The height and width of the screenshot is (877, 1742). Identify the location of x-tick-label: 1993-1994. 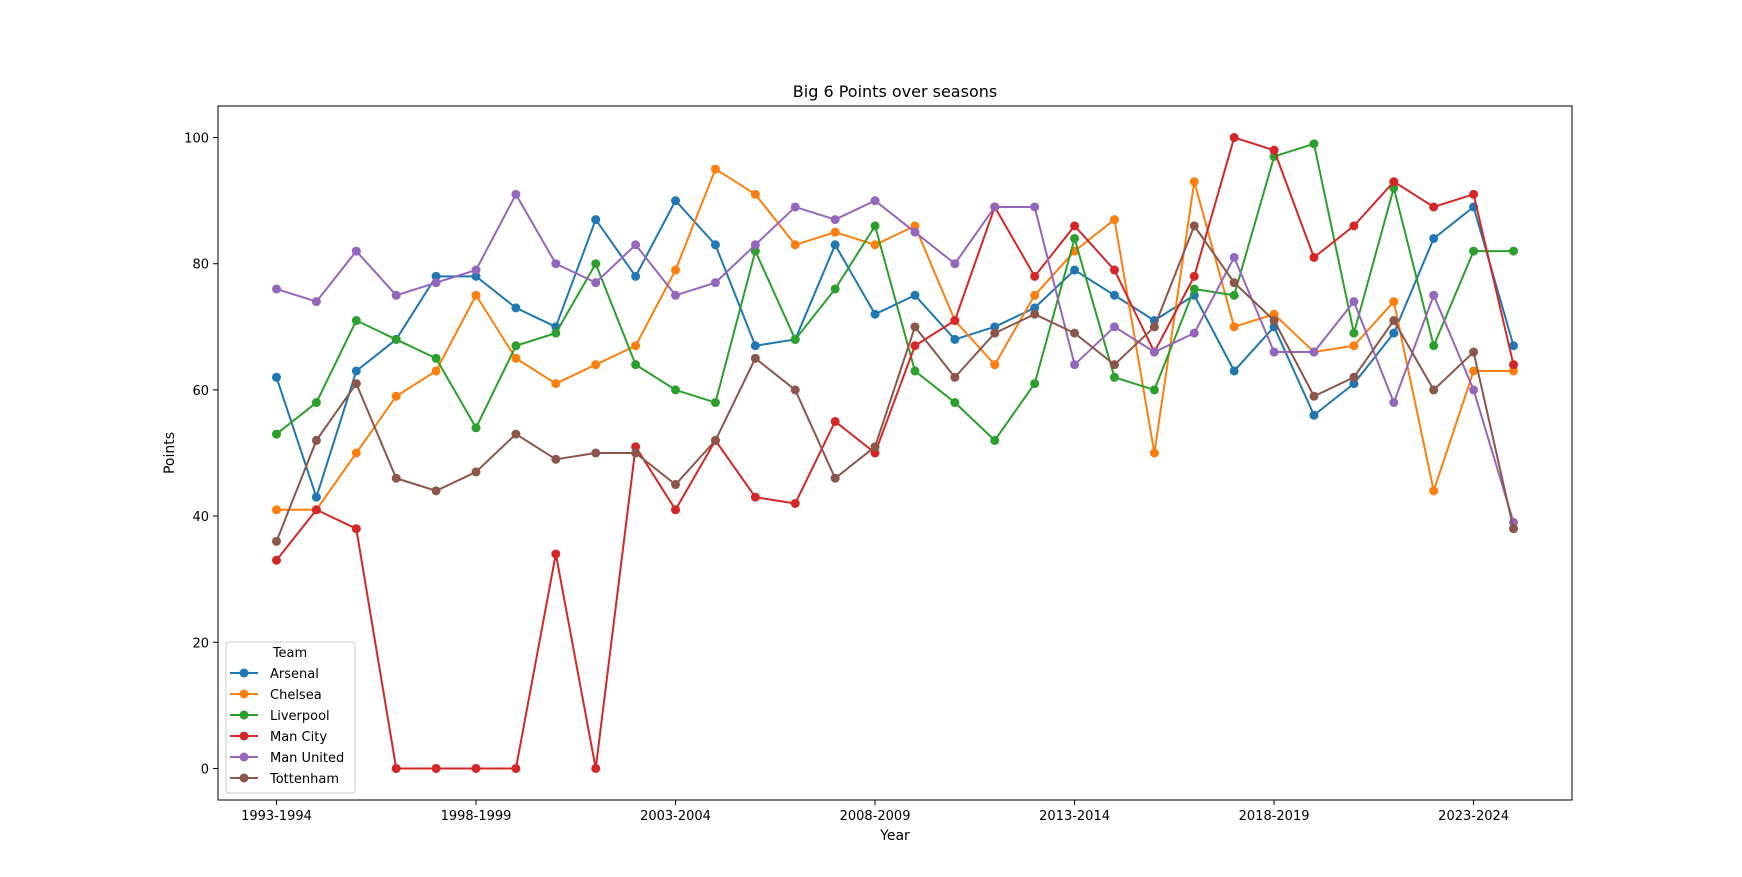
(276, 816).